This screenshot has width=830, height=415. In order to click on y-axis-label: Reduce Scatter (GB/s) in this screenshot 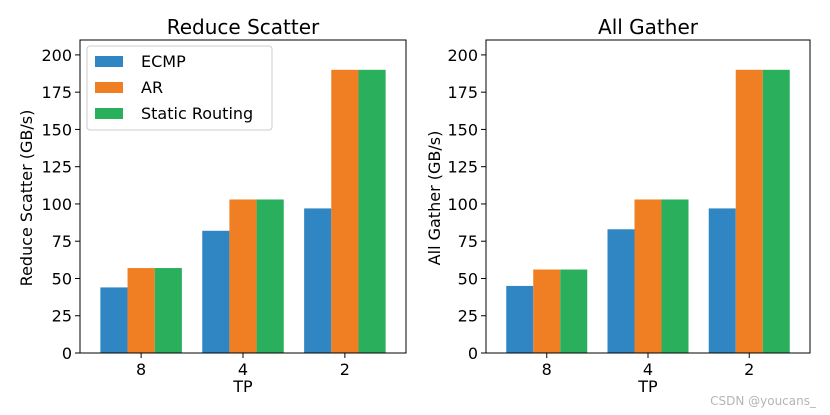, I will do `click(26, 198)`.